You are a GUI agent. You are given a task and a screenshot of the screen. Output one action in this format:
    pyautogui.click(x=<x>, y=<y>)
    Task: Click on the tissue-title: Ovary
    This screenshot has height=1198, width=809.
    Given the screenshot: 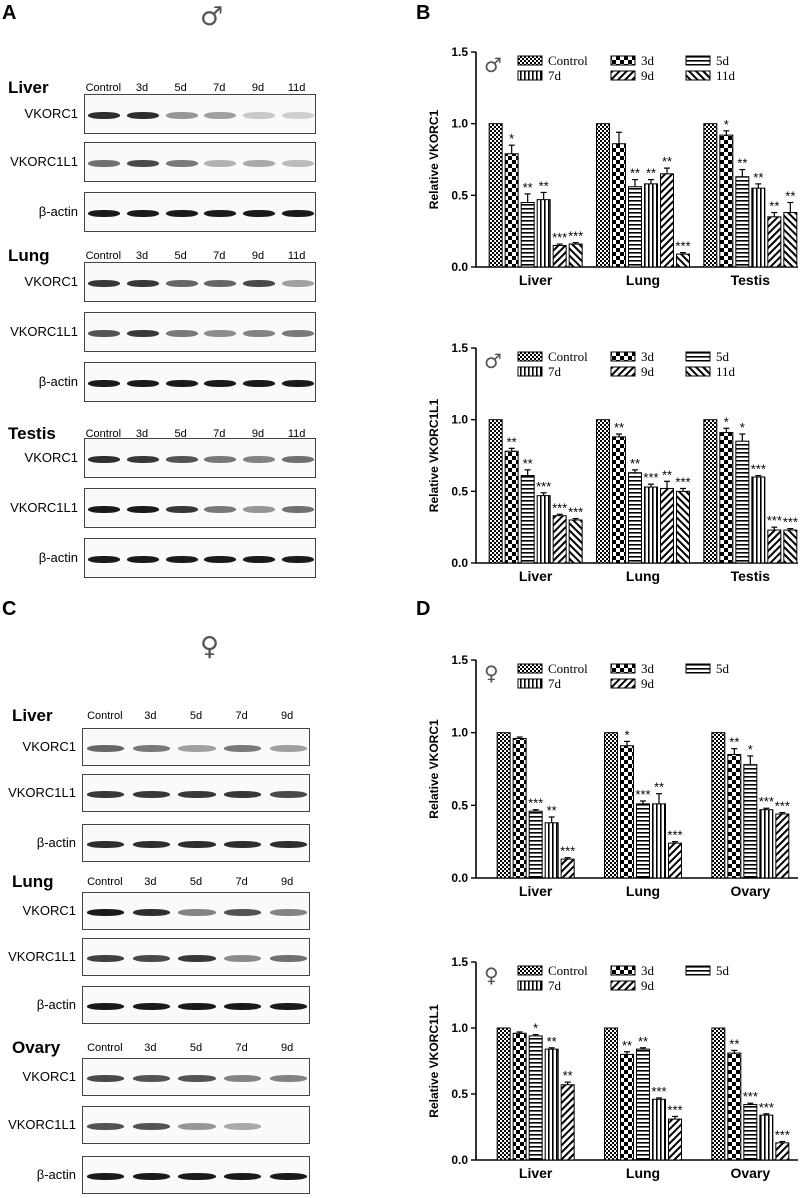 What is the action you would take?
    pyautogui.click(x=36, y=1047)
    